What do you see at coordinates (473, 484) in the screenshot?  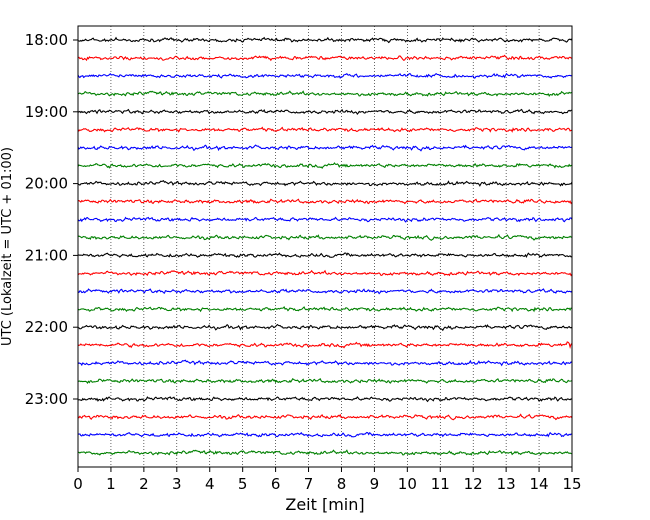 I see `x-tick-label: 12` at bounding box center [473, 484].